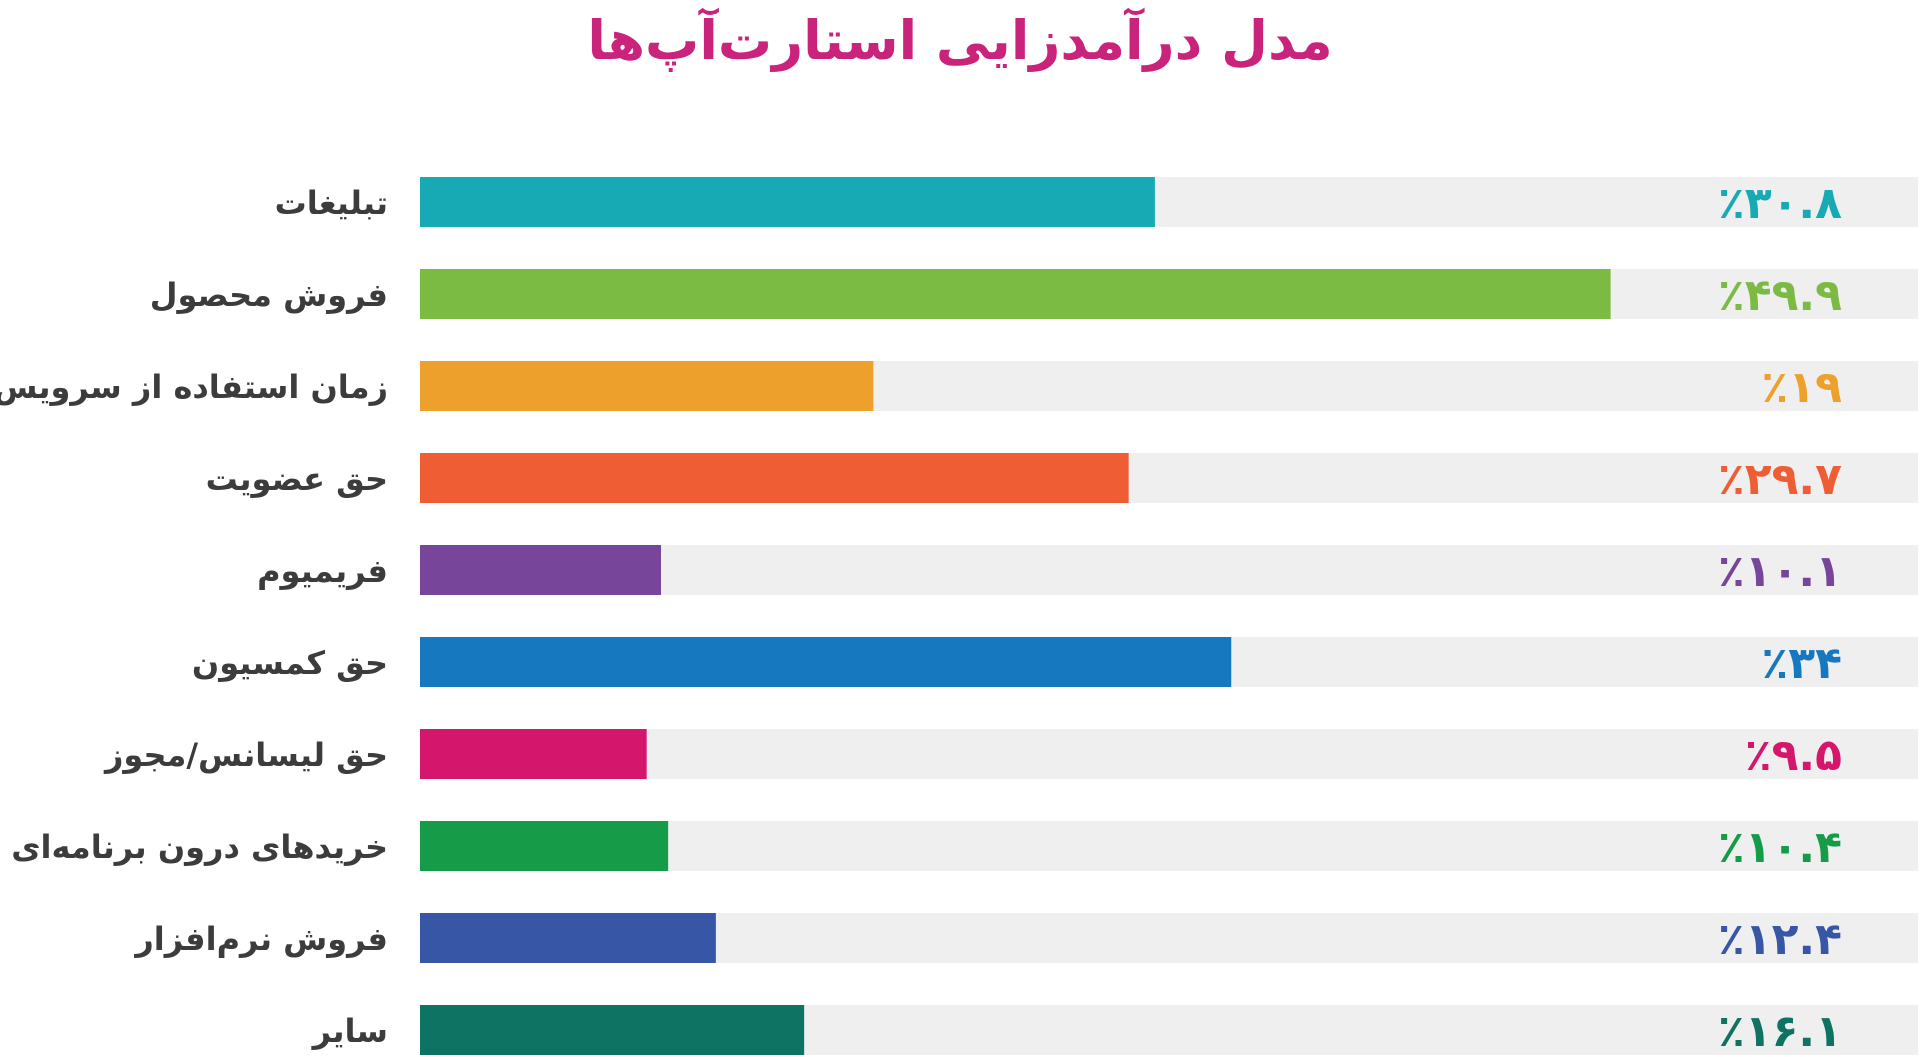 Image resolution: width=1920 pixels, height=1057 pixels. I want to click on bar-row: فروش نرم‌افزار ٪۱۲.۴, so click(1025, 939).